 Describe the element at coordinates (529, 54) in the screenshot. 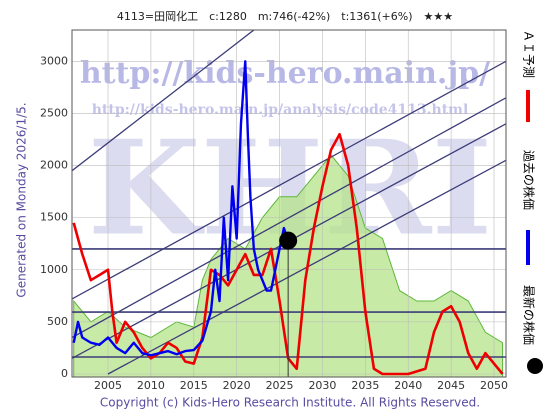

I see `legend-label: ＡＩ予測` at that location.